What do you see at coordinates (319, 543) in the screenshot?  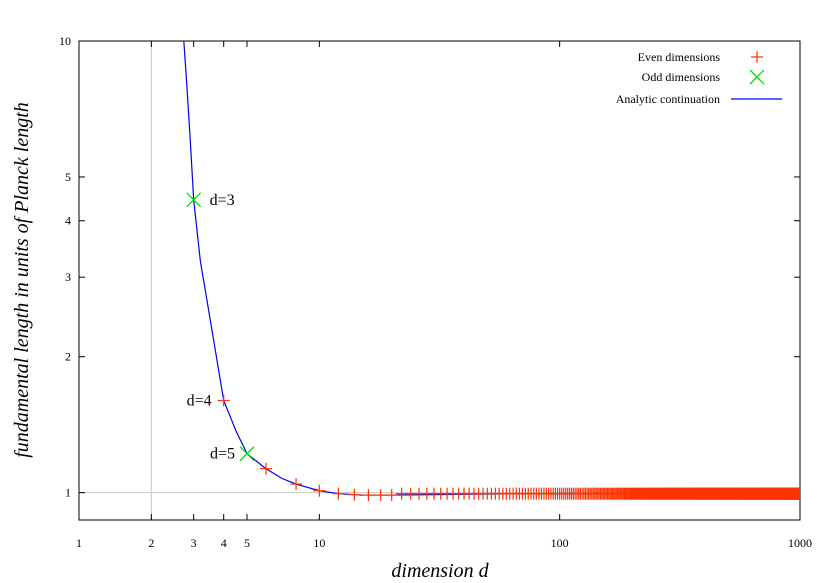 I see `x-tick-label: 10` at bounding box center [319, 543].